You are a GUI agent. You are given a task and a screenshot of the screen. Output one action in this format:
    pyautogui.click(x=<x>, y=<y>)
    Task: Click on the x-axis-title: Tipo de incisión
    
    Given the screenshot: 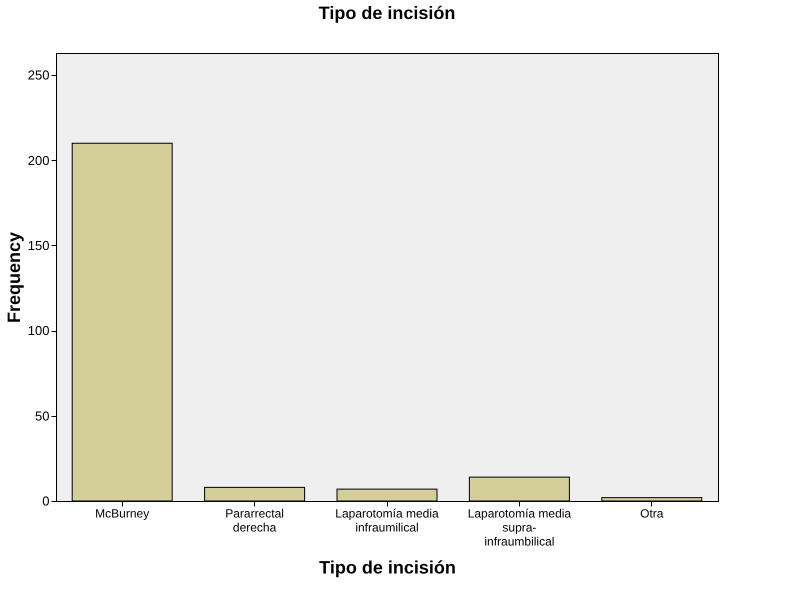 What is the action you would take?
    pyautogui.click(x=387, y=568)
    